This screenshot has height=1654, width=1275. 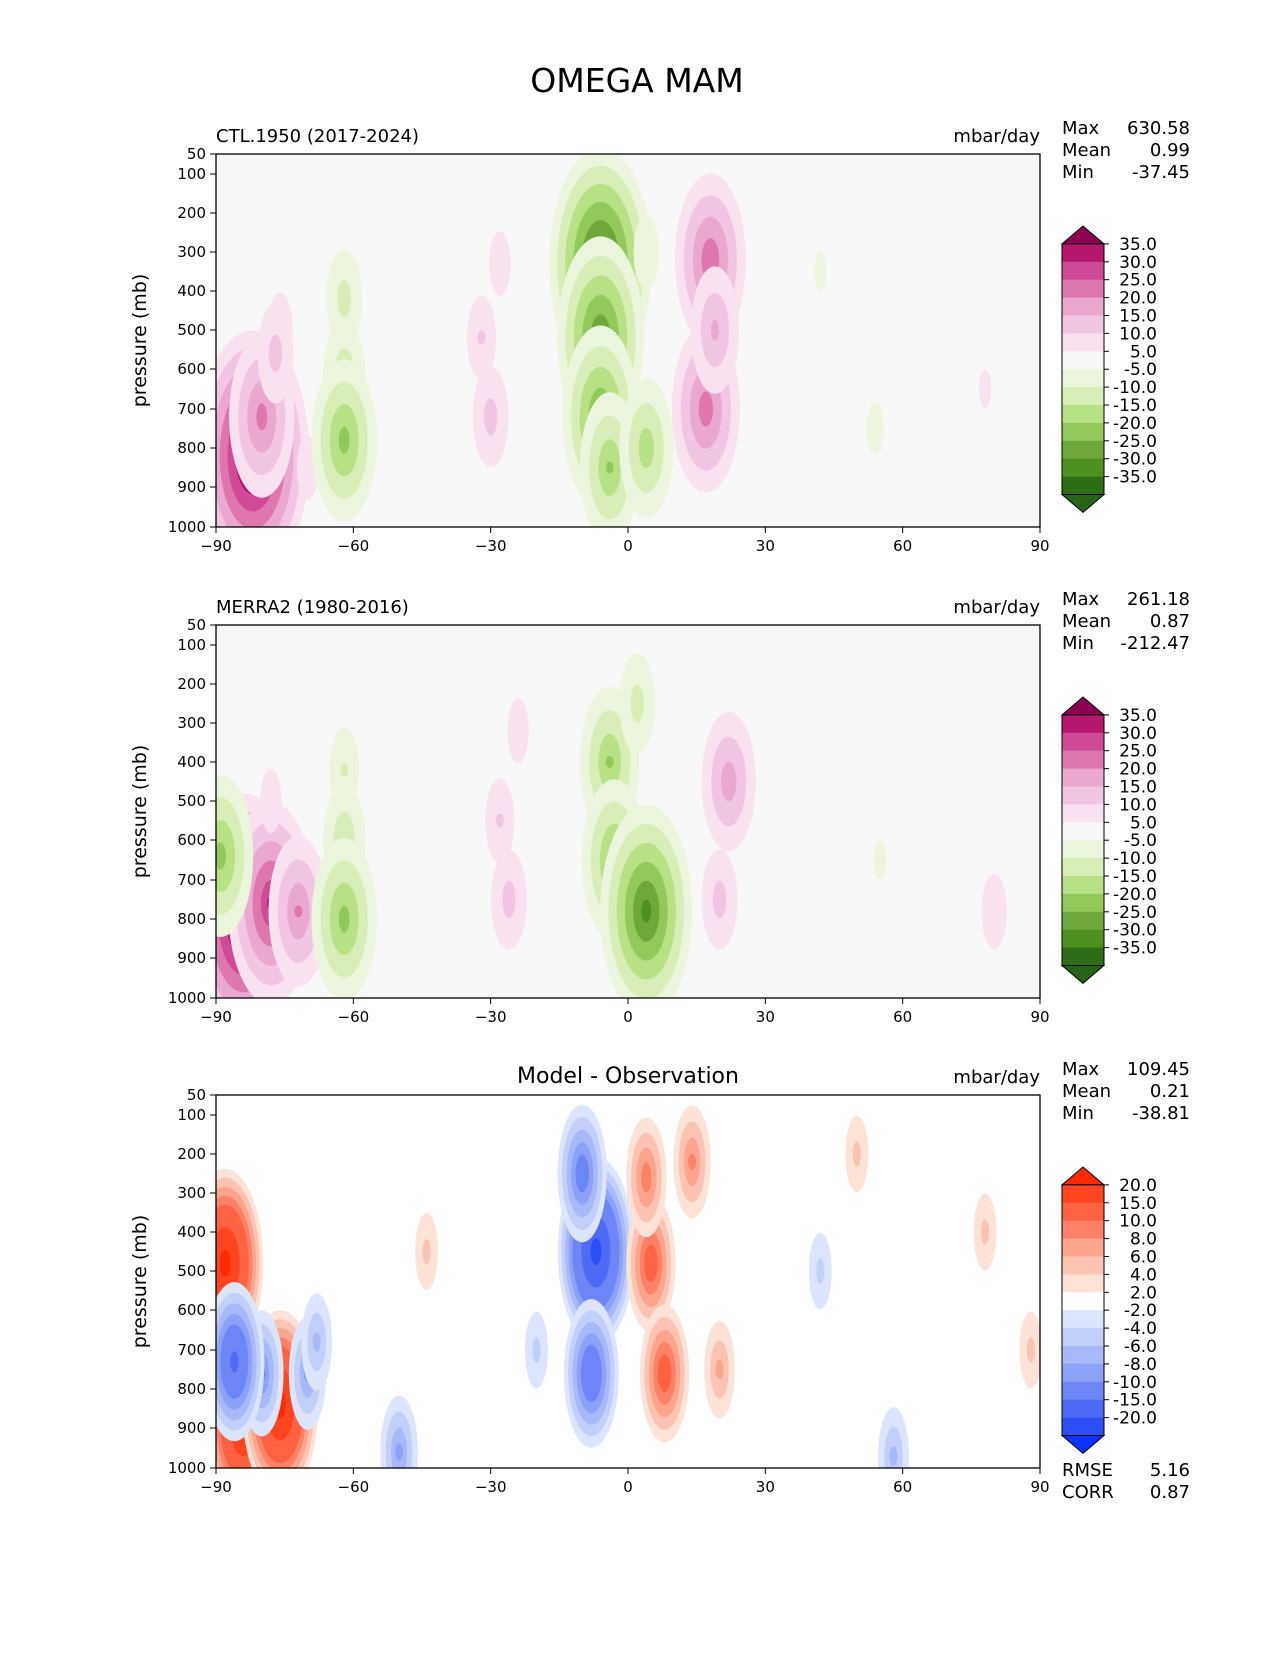 What do you see at coordinates (191, 1428) in the screenshot?
I see `y-tick-label: 900` at bounding box center [191, 1428].